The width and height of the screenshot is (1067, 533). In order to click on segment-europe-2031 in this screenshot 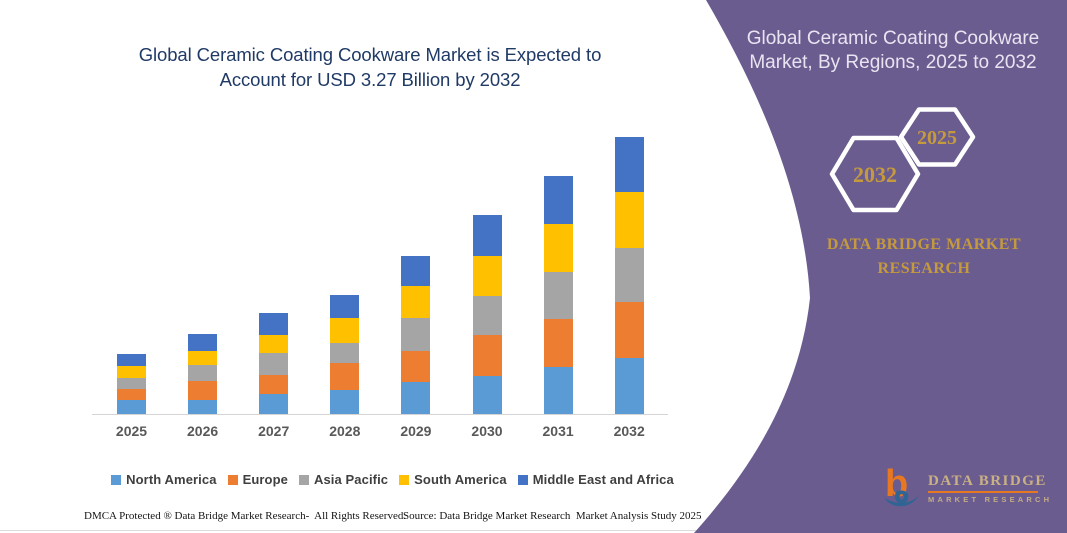, I will do `click(558, 343)`.